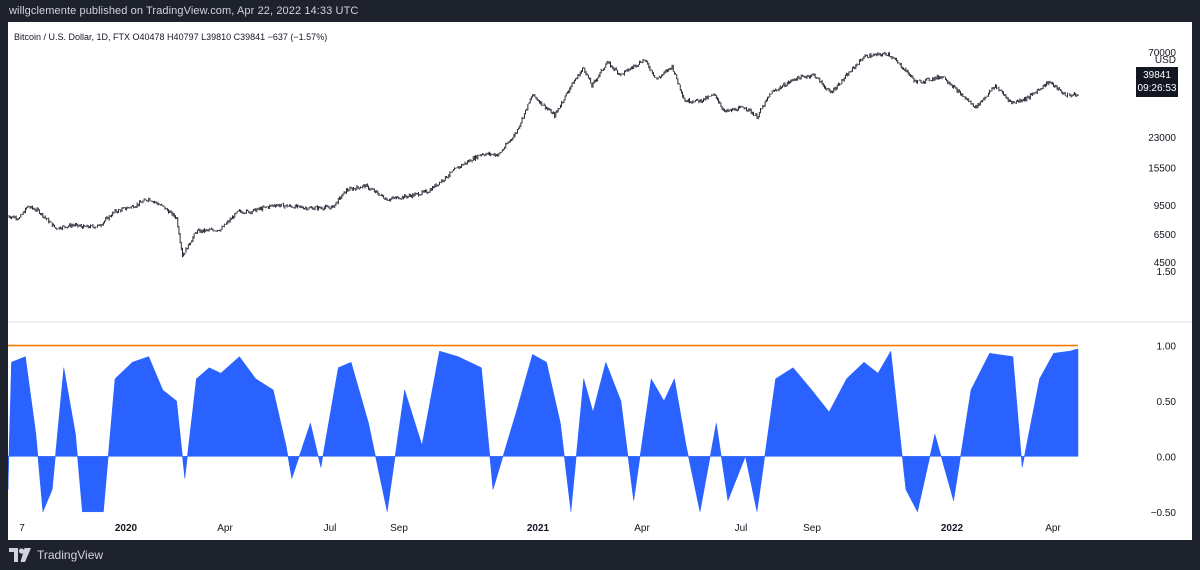 Image resolution: width=1200 pixels, height=570 pixels. What do you see at coordinates (22, 528) in the screenshot?
I see `time-axis-tick-label: 7` at bounding box center [22, 528].